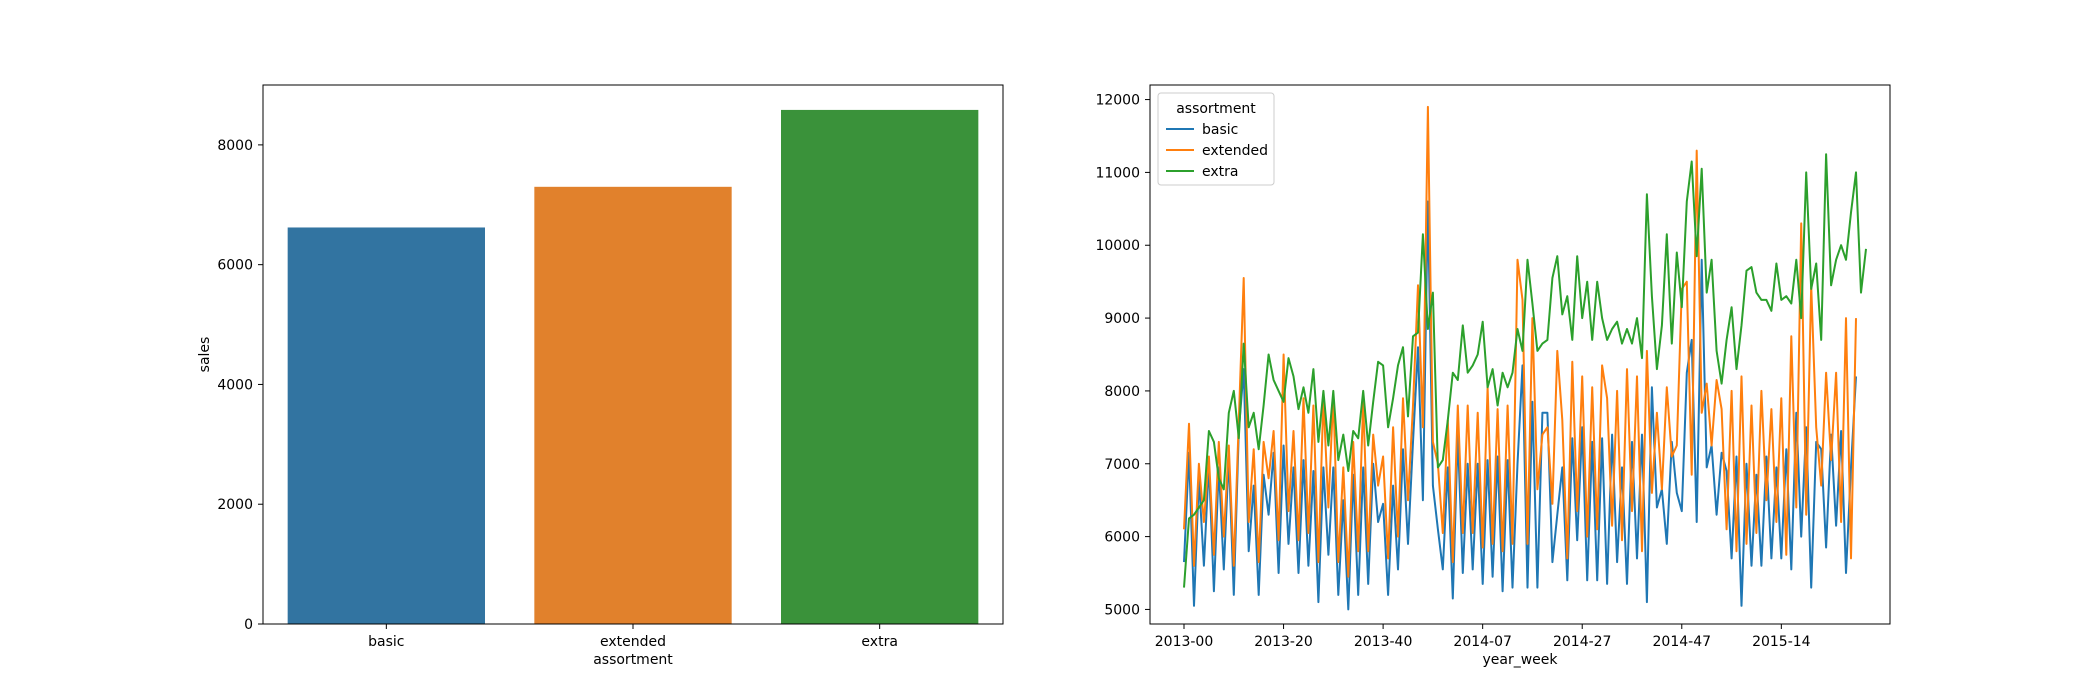 This screenshot has width=2100, height=700. I want to click on bar-y-tick-label: 6000, so click(235, 266).